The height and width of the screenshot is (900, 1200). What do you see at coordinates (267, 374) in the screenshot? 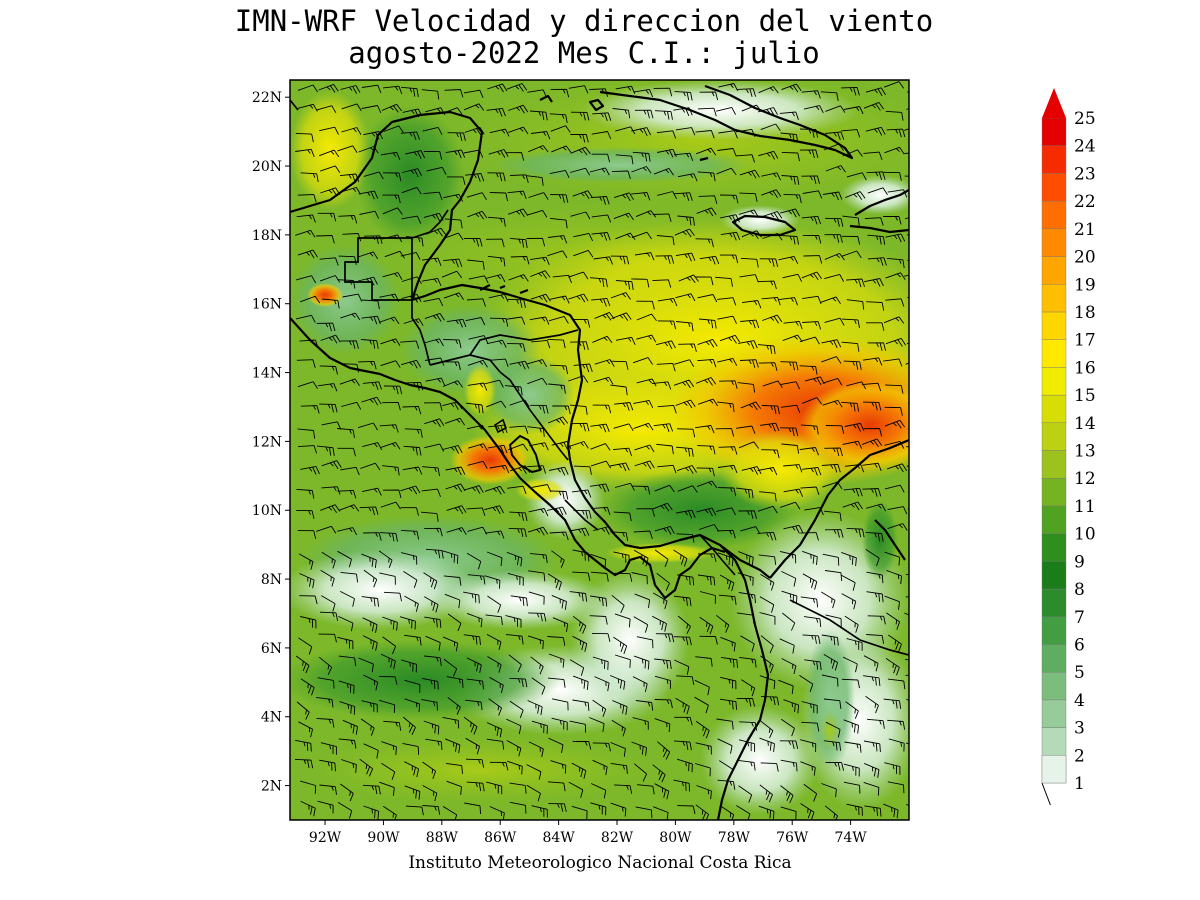
I see `lat-tick-label: 14N` at bounding box center [267, 374].